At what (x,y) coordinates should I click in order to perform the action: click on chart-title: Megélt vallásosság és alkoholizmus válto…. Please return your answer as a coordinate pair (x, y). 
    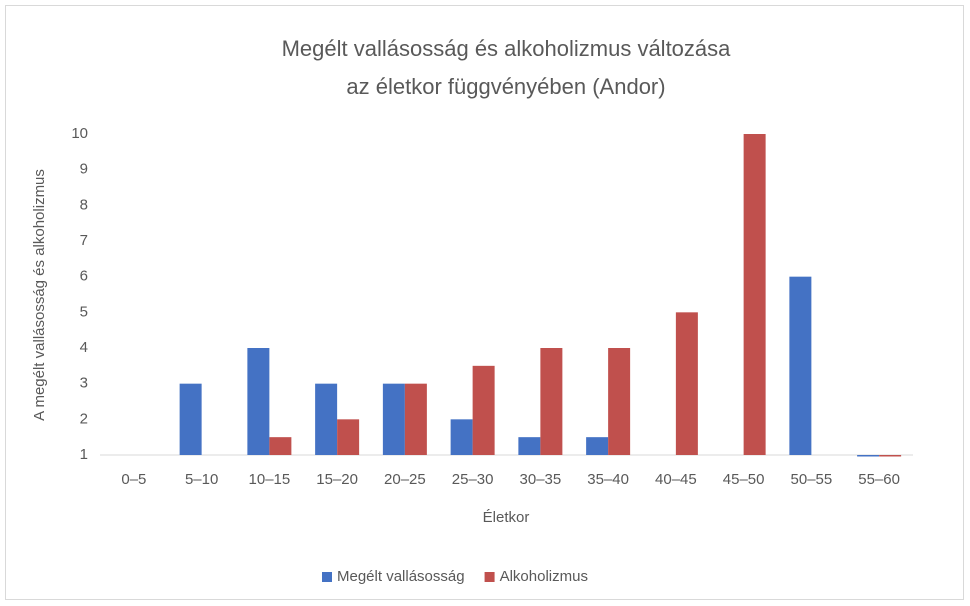
    Looking at the image, I should click on (507, 48).